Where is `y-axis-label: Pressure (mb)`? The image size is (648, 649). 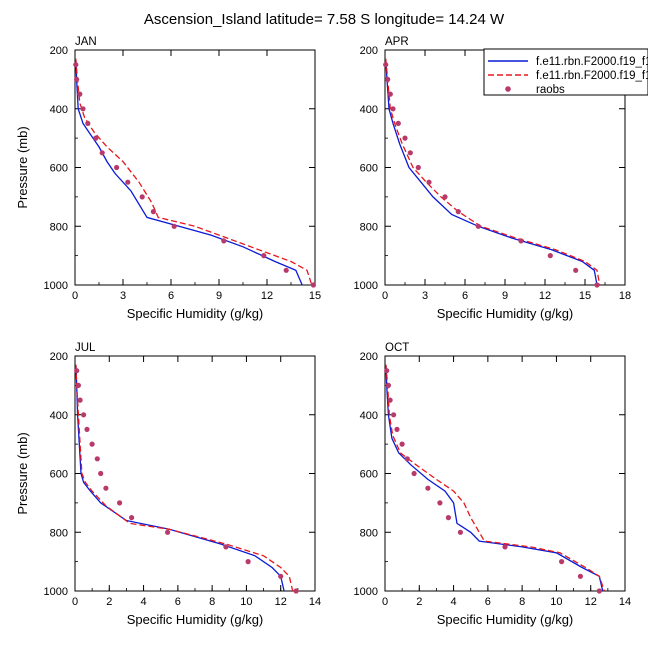
y-axis-label: Pressure (mb) is located at coordinates (22, 473).